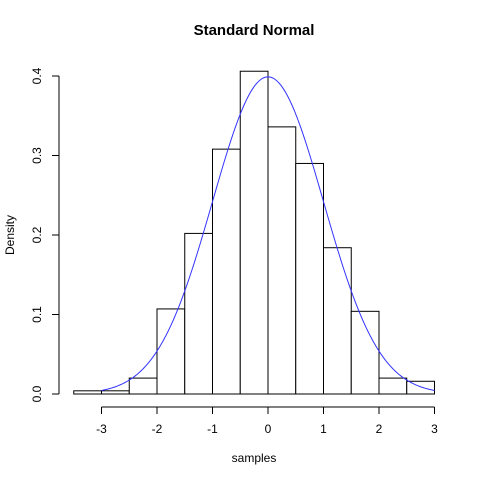 The width and height of the screenshot is (480, 480). I want to click on y-axis-label: Density, so click(10, 235).